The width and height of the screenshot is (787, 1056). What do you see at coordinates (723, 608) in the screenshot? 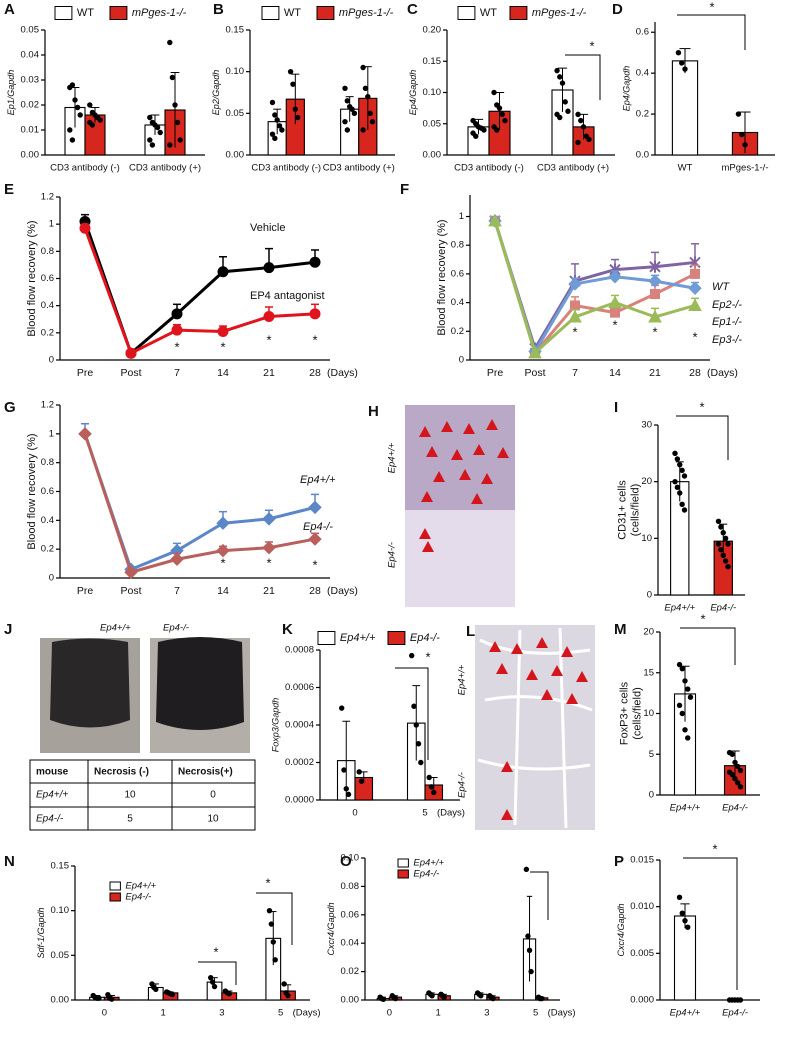
I see `x-tick-label: Ep4-/-` at bounding box center [723, 608].